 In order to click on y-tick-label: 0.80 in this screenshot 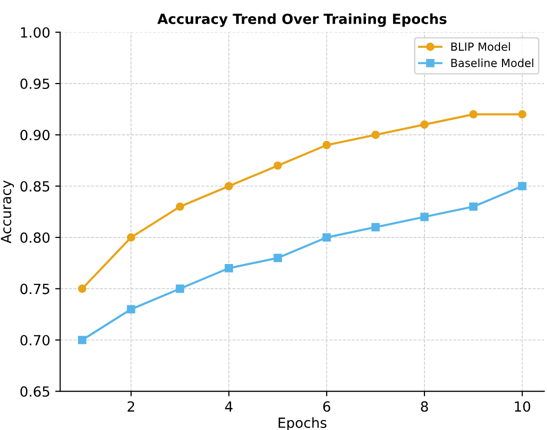, I will do `click(35, 237)`.